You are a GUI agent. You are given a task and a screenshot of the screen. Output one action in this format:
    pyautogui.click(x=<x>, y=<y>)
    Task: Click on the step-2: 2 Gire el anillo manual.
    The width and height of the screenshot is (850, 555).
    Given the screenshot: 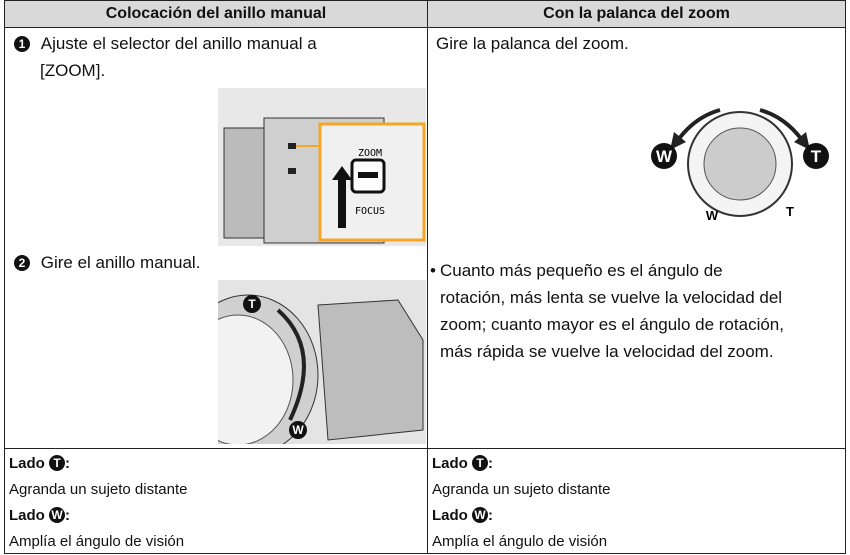 What is the action you would take?
    pyautogui.click(x=107, y=262)
    